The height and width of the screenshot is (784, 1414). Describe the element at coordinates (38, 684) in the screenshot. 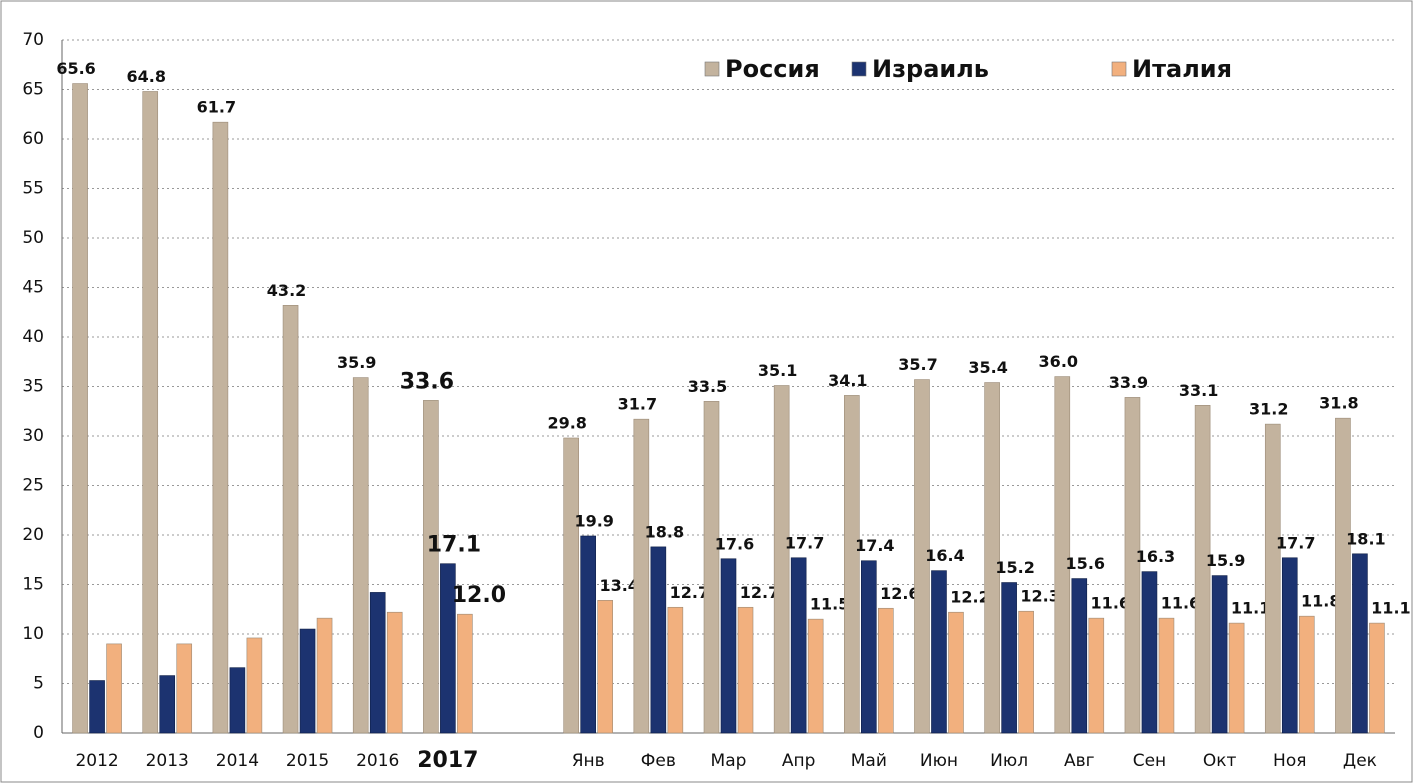

I see `y-tick-label: 5` at that location.